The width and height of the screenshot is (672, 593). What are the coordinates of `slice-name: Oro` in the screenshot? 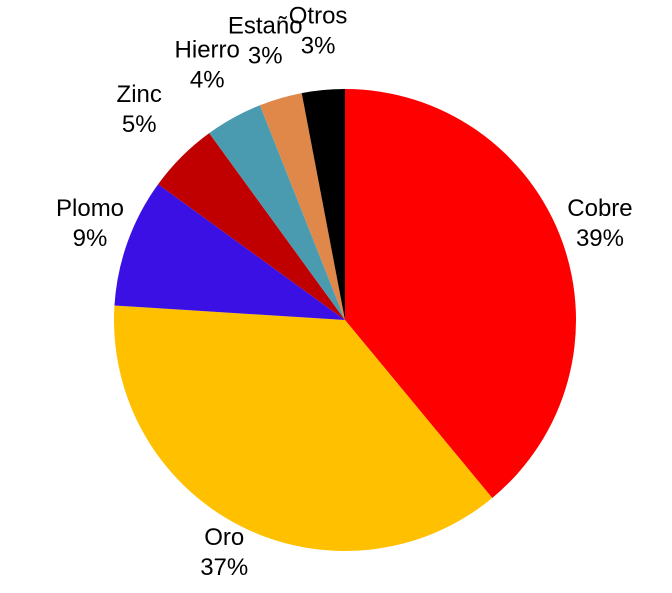 It's located at (224, 537).